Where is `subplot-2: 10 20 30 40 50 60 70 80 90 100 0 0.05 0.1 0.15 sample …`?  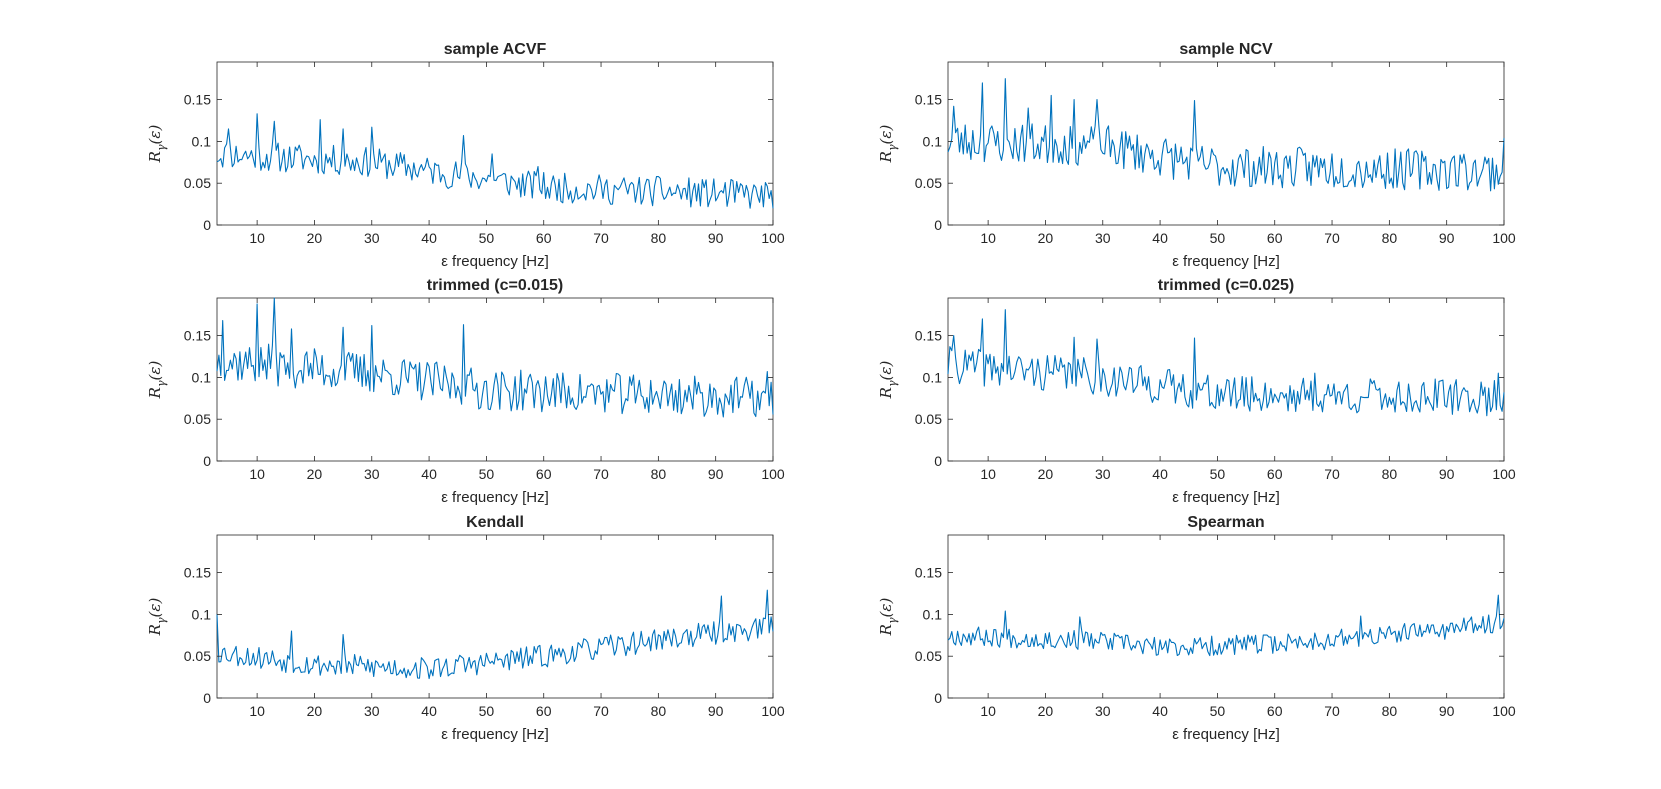
subplot-2: 10 20 30 40 50 60 70 80 90 100 0 0.05 0.1 0.15 sample … is located at coordinates (1196, 155).